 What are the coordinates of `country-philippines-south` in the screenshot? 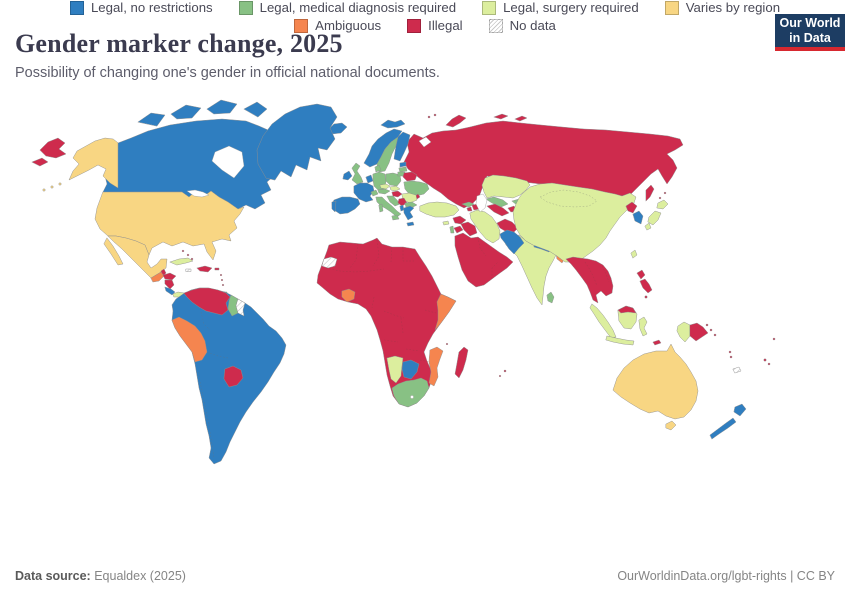 It's located at (646, 286).